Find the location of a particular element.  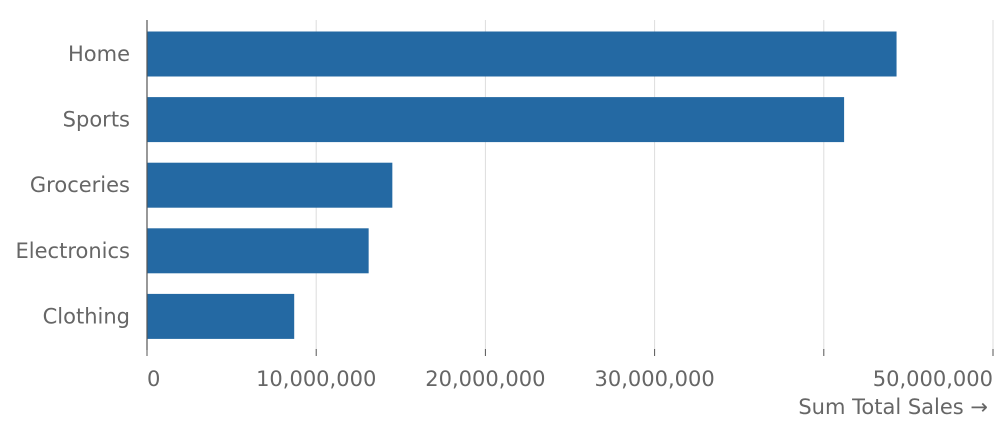

x-tick-label: 20,000,000 is located at coordinates (485, 379).